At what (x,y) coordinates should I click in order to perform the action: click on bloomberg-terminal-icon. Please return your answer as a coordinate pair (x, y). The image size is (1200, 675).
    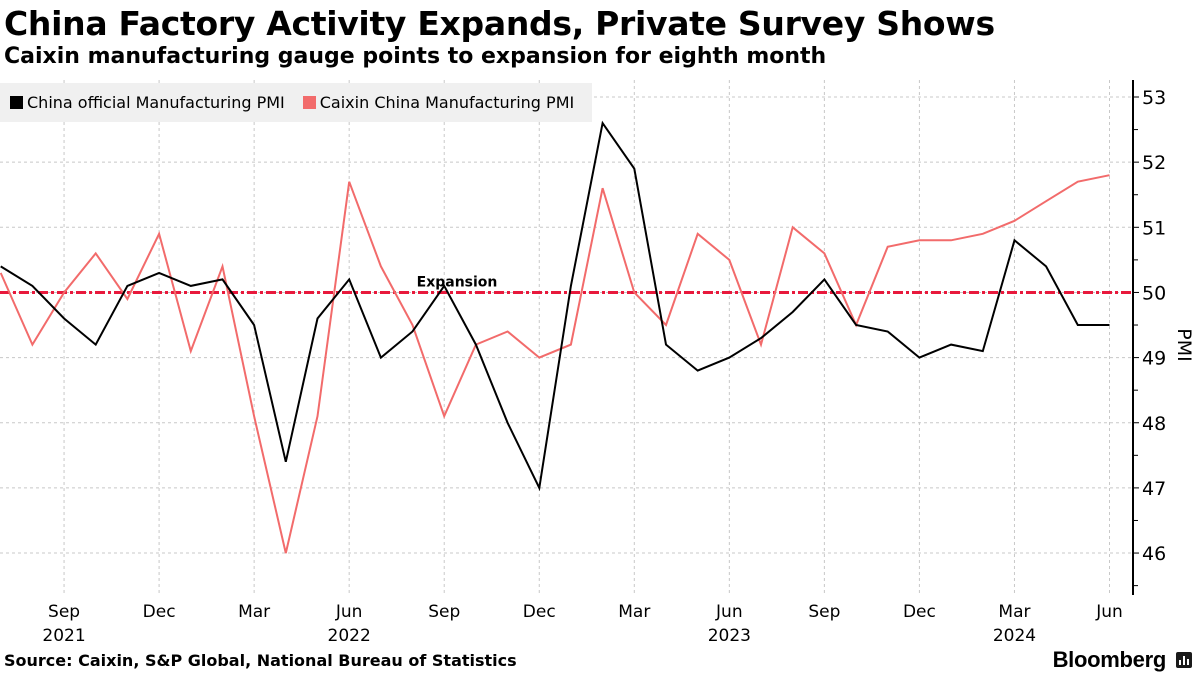
    Looking at the image, I should click on (1184, 660).